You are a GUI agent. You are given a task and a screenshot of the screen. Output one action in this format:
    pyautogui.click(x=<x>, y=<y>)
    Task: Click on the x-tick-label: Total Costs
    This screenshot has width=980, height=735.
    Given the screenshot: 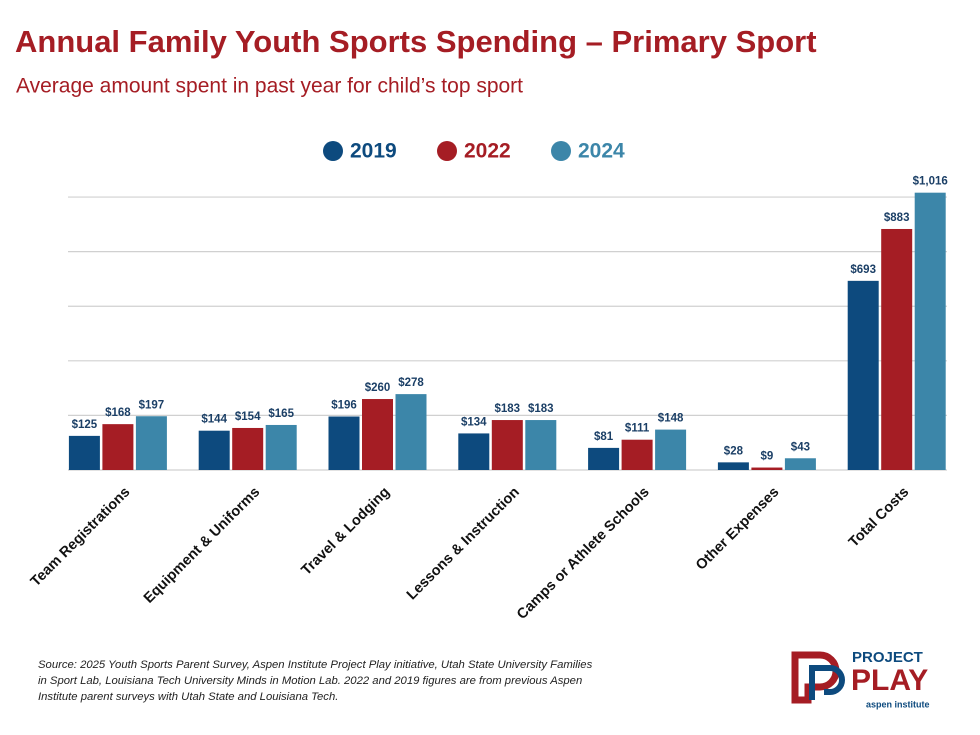 What is the action you would take?
    pyautogui.click(x=879, y=517)
    